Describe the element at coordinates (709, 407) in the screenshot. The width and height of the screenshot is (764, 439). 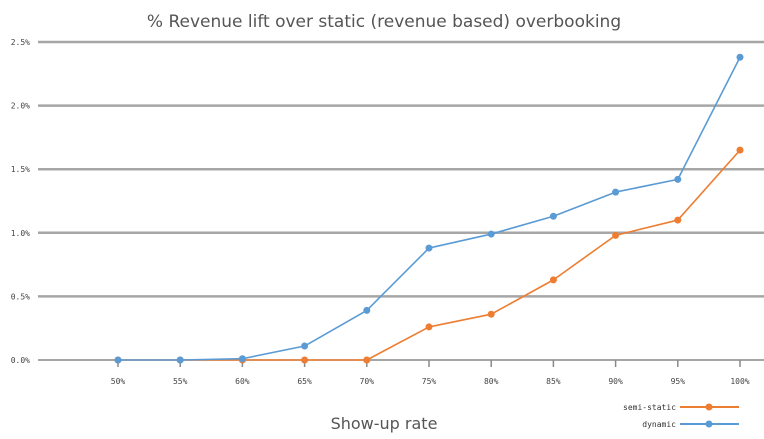
I see `legend-marker-semi-static` at that location.